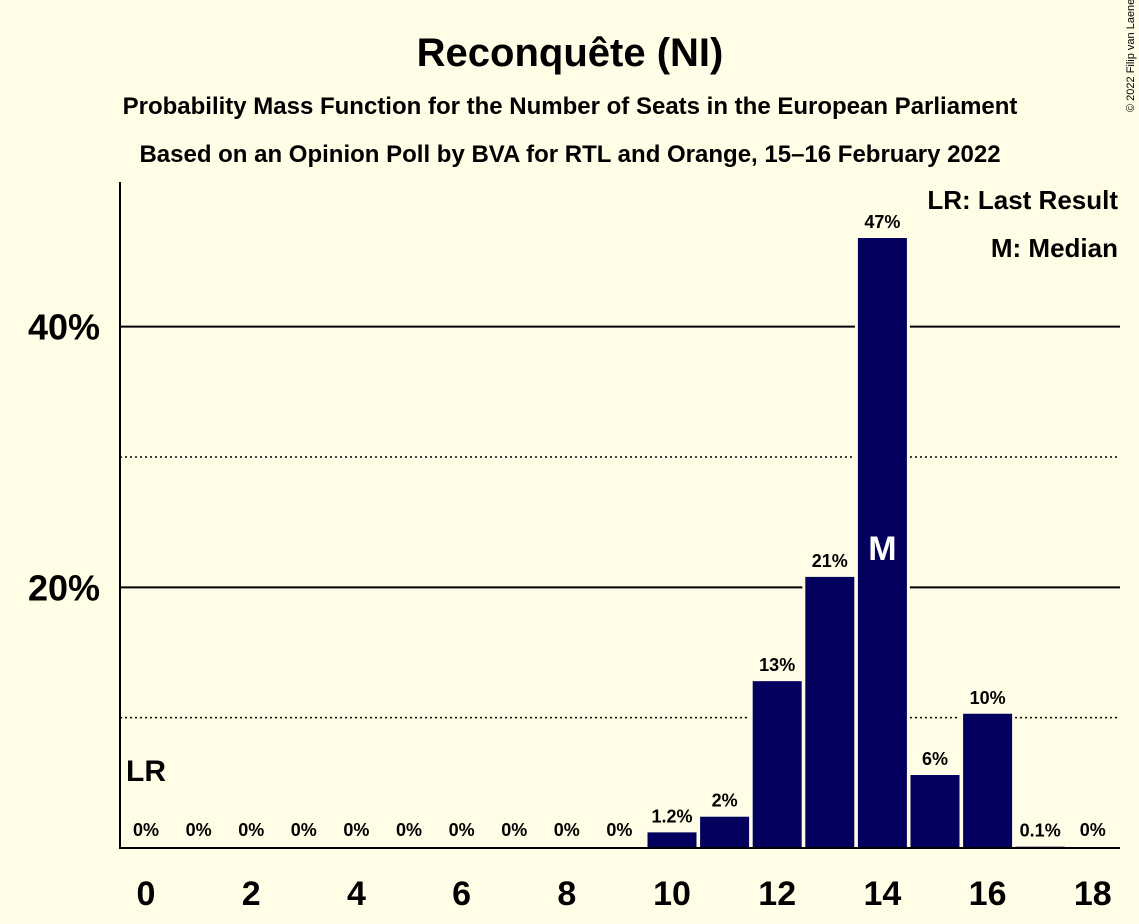  Describe the element at coordinates (251, 894) in the screenshot. I see `x-tick-label: 2` at that location.